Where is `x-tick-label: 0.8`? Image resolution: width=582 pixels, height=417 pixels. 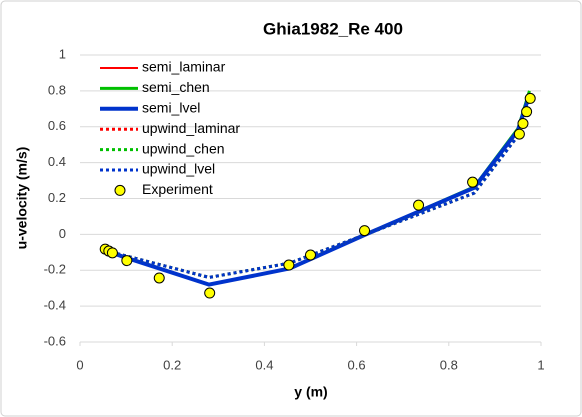 x-tick-label: 0.8 is located at coordinates (449, 364).